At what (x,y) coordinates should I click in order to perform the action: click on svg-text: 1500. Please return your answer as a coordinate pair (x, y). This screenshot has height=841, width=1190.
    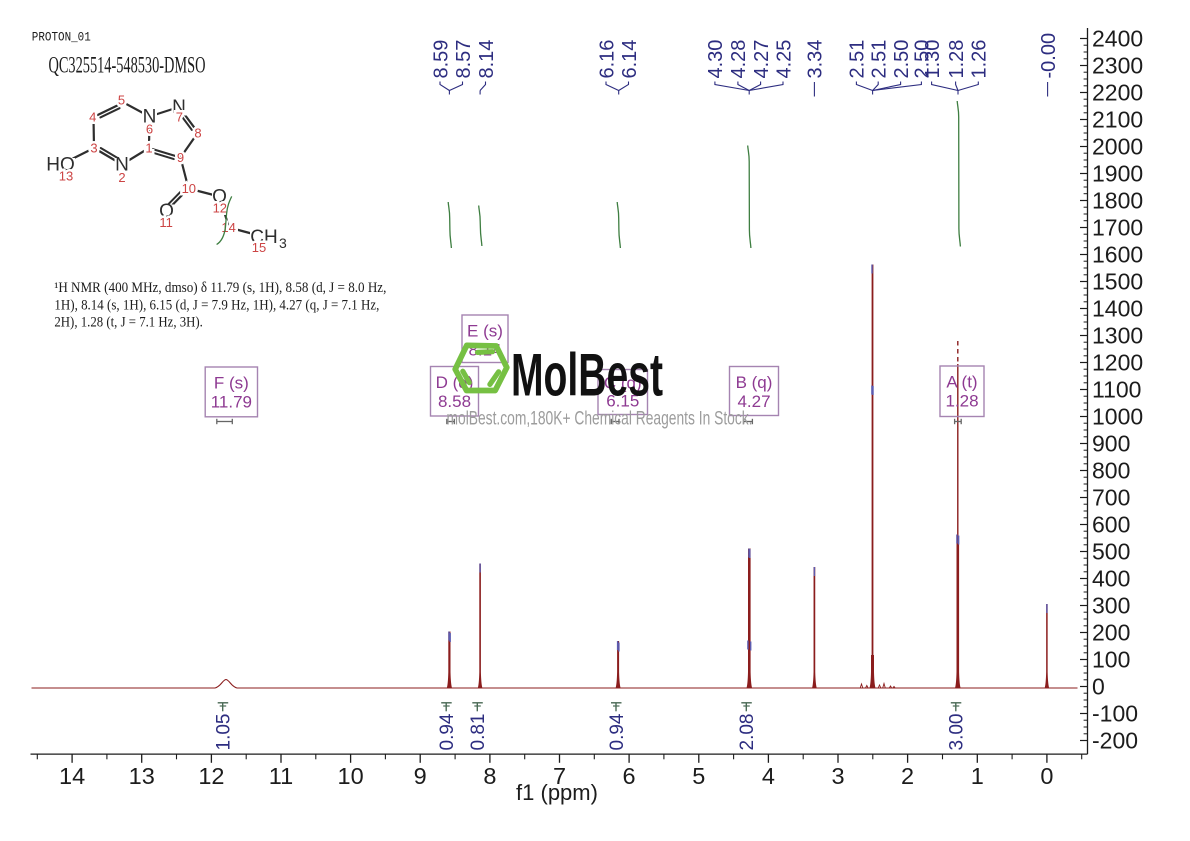
    Looking at the image, I should click on (1117, 282).